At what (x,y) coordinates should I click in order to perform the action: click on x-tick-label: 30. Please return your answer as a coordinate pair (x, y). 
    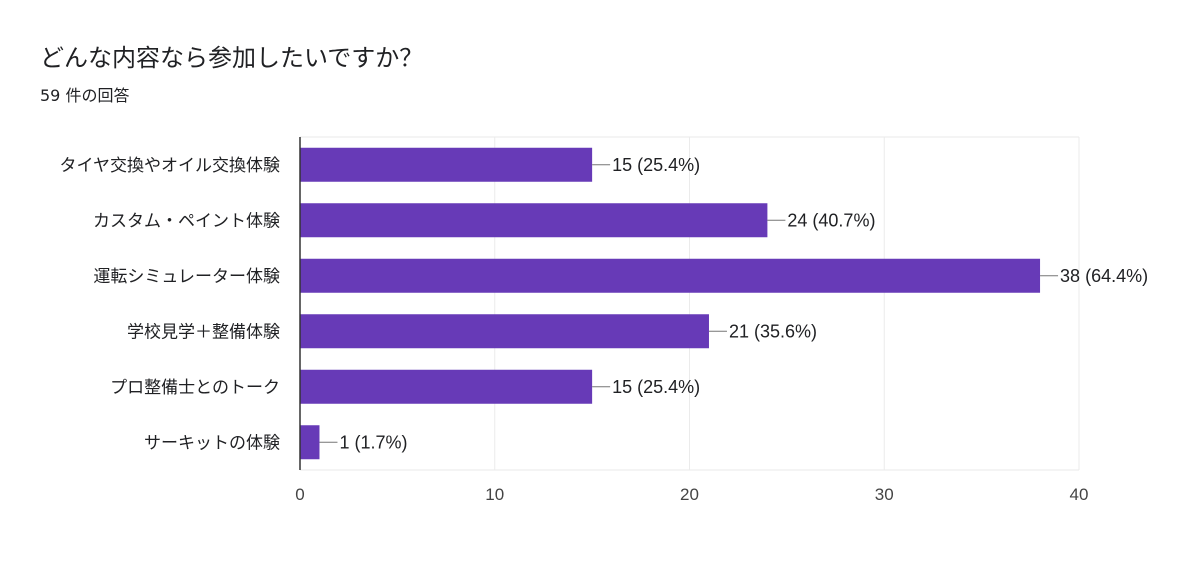
    Looking at the image, I should click on (884, 494).